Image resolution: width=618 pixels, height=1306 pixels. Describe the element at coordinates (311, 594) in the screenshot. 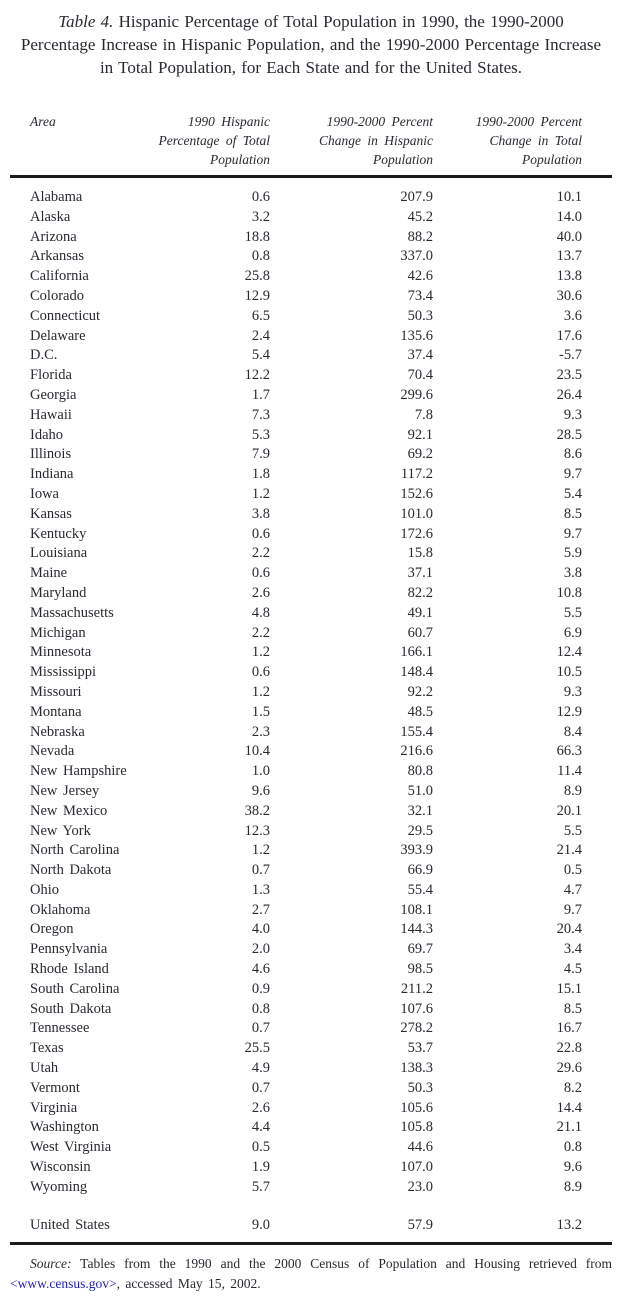

I see `table-row: Maryland 2.6 82.2 10.8` at that location.